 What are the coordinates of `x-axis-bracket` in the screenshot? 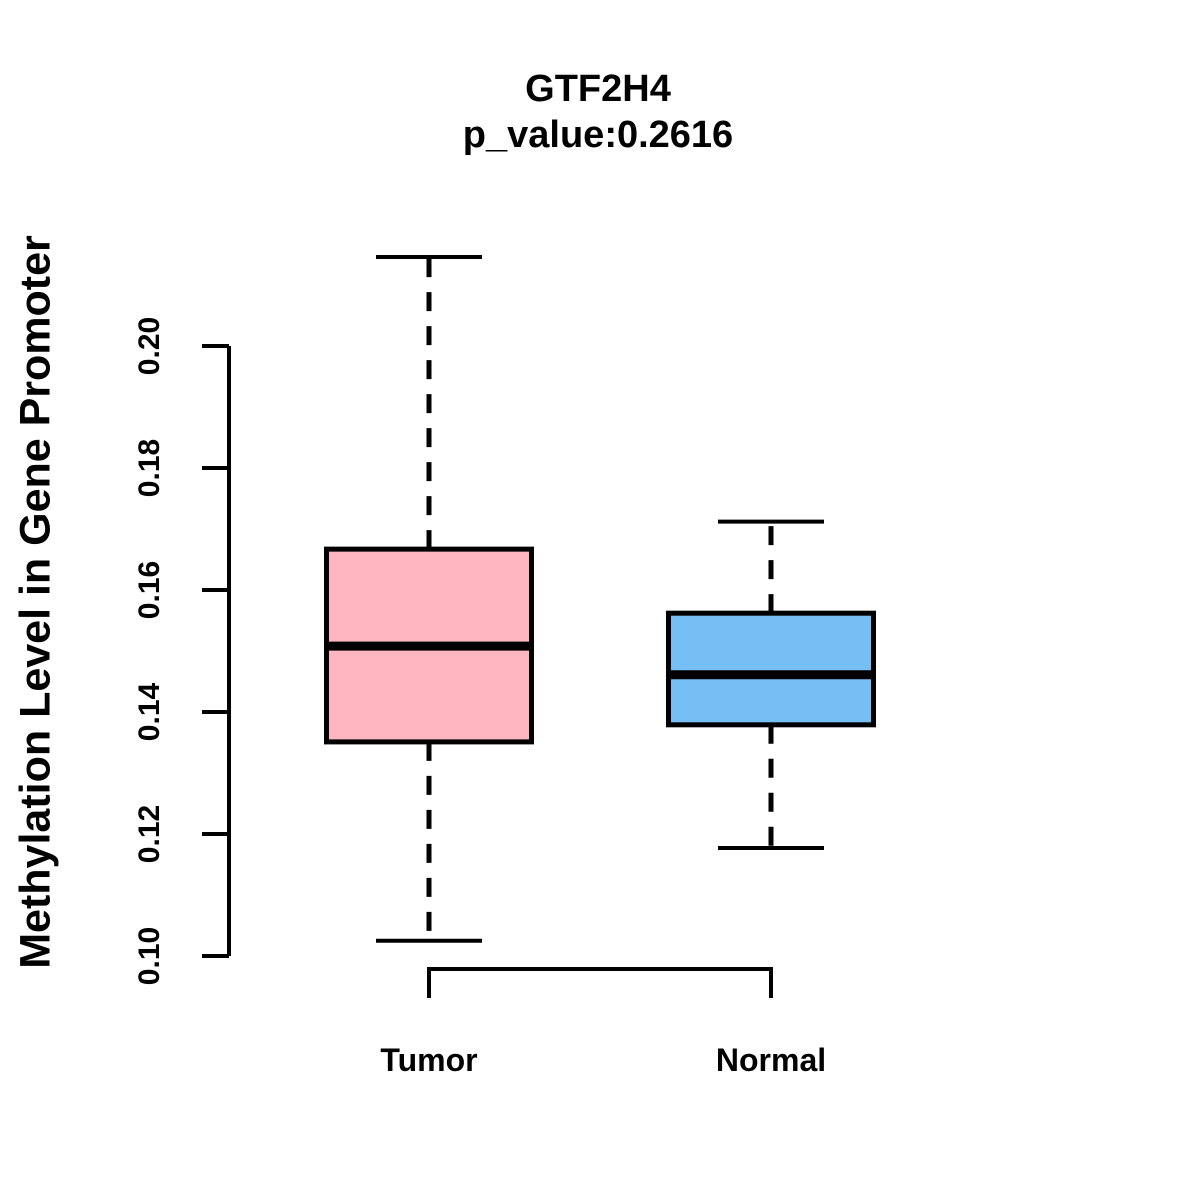 It's located at (600, 982).